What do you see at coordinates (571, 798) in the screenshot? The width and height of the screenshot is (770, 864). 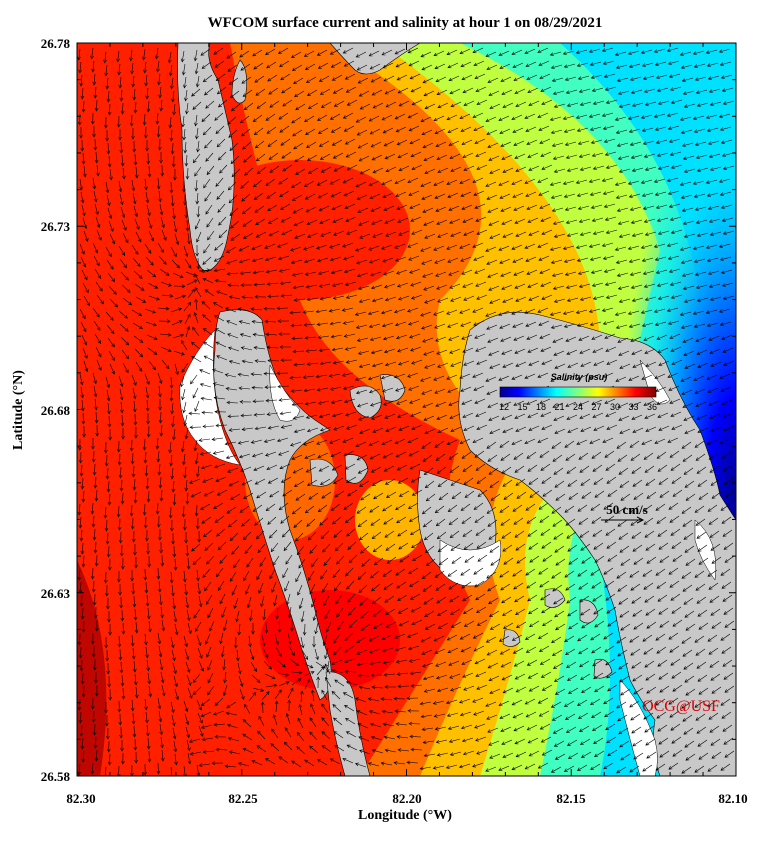 I see `x-tick-label-3: 82.15` at bounding box center [571, 798].